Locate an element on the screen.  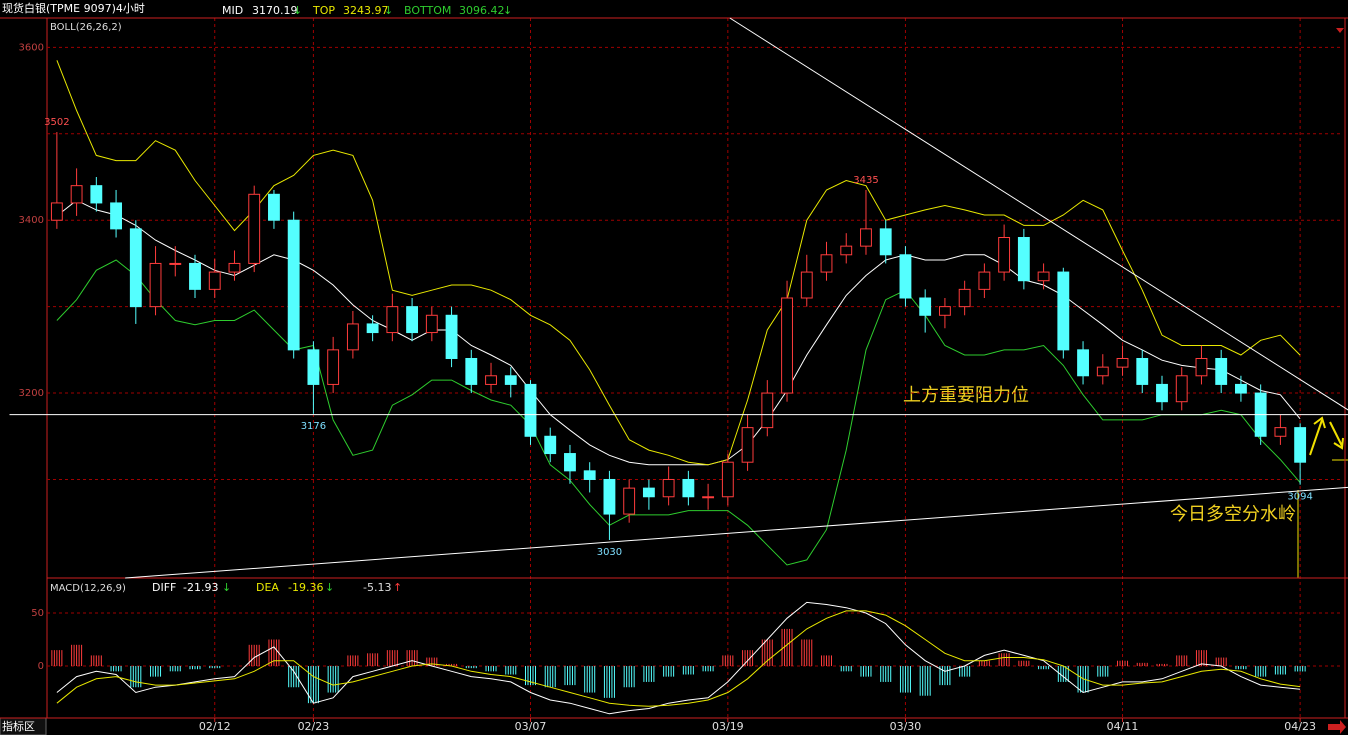
trend-line is located at coordinates (736, 532).